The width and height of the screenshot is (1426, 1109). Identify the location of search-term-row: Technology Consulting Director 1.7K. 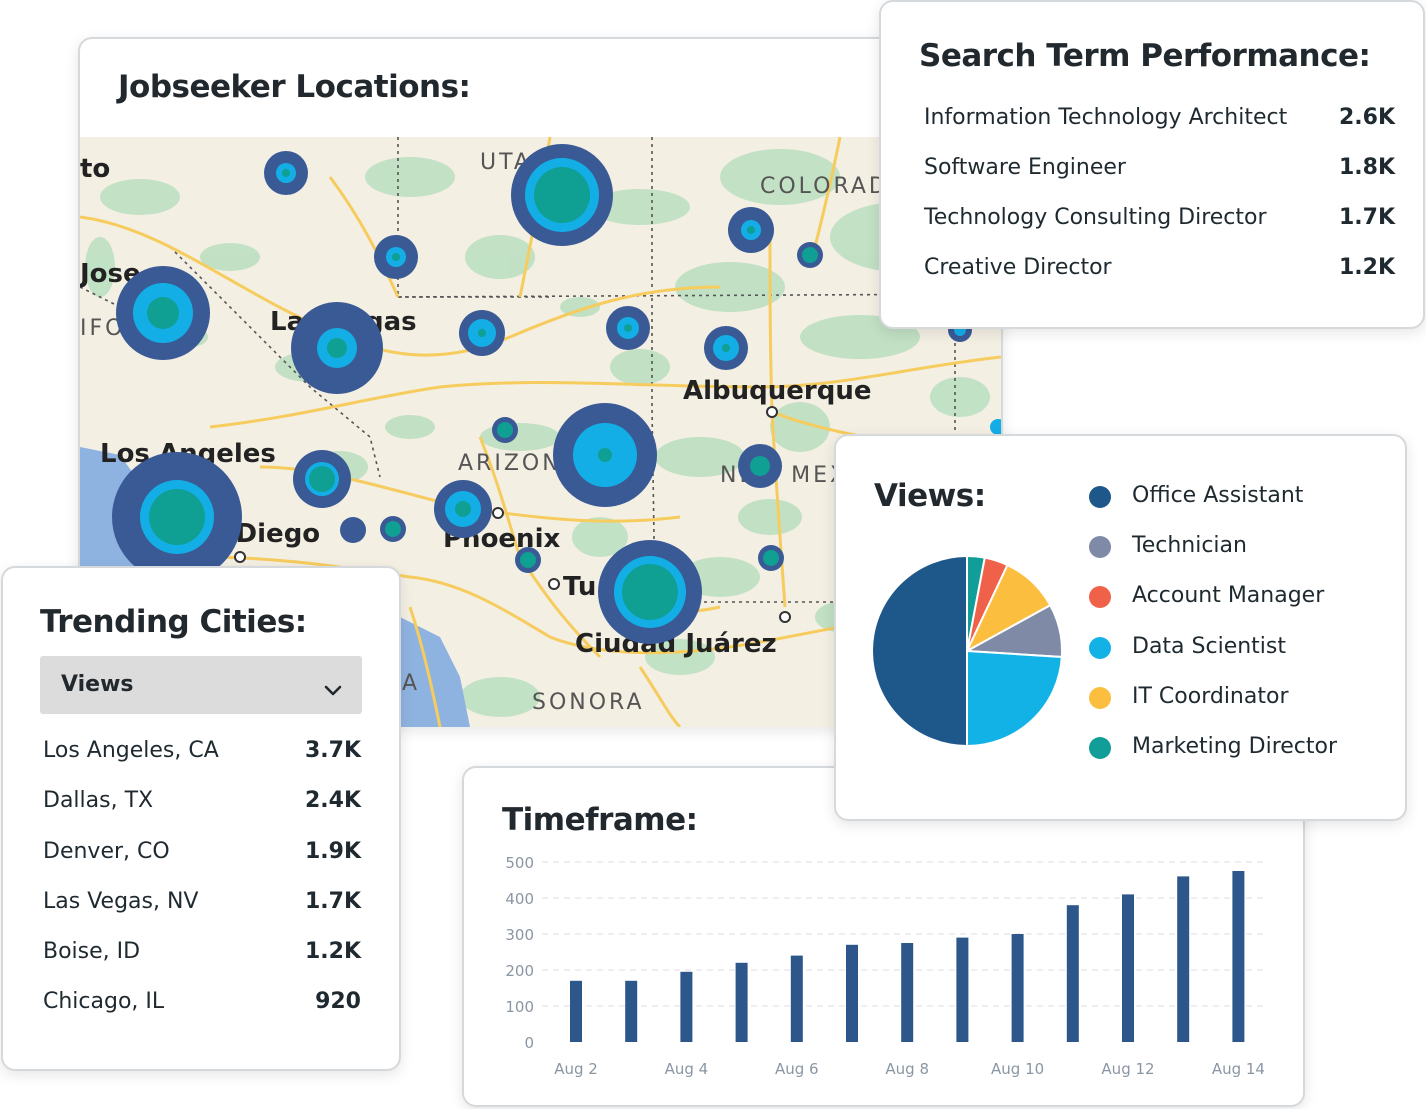
(1159, 220).